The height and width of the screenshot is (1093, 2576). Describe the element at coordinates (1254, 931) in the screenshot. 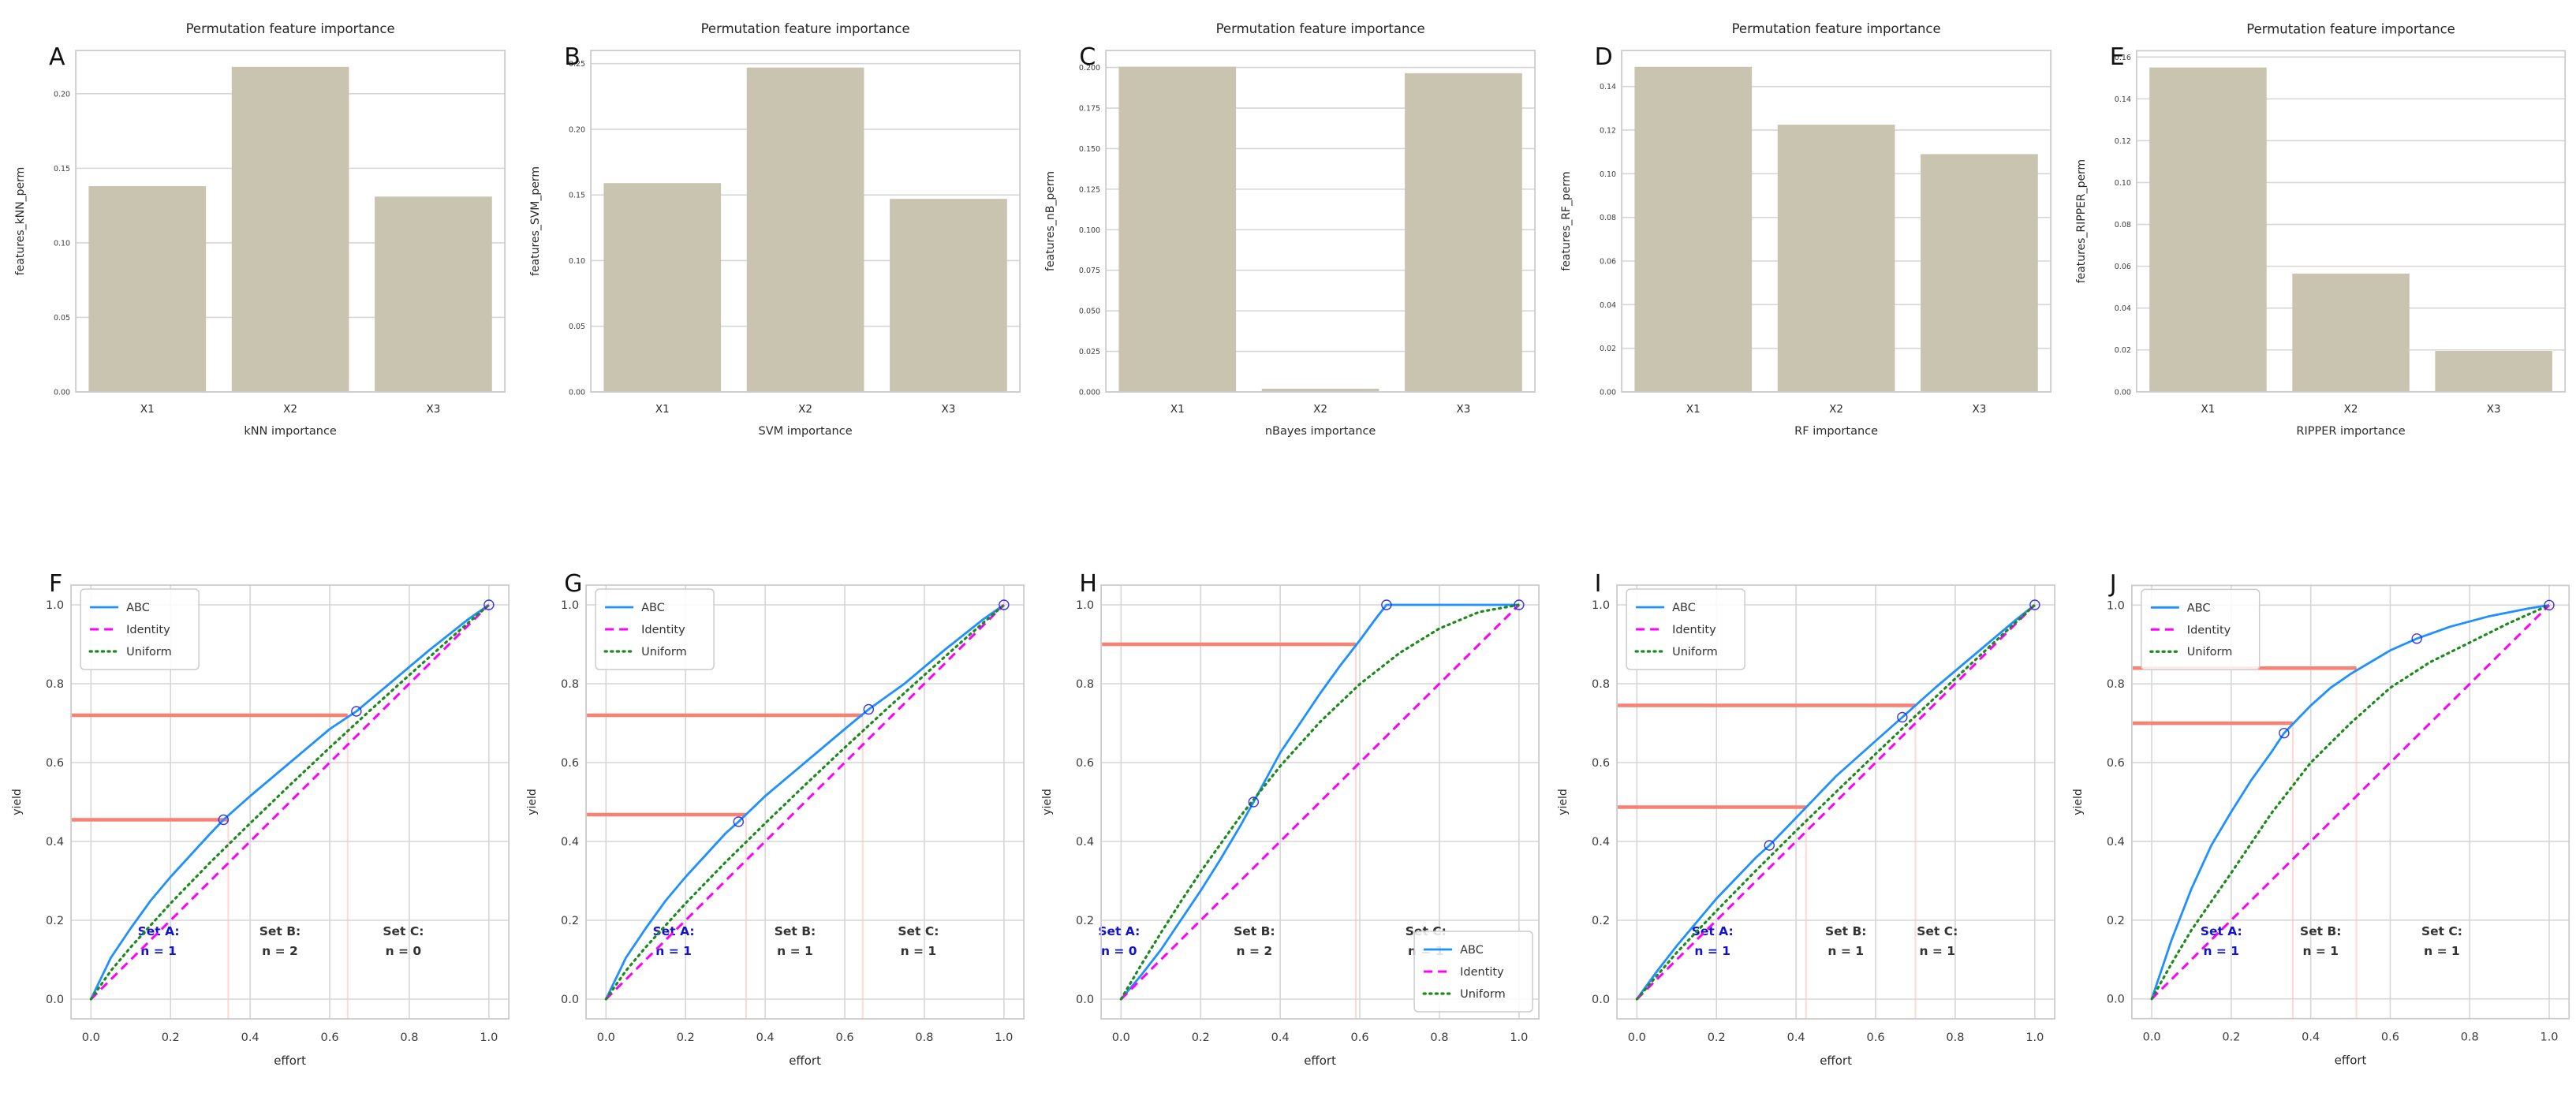

I see `set-annotation: Set B:` at that location.